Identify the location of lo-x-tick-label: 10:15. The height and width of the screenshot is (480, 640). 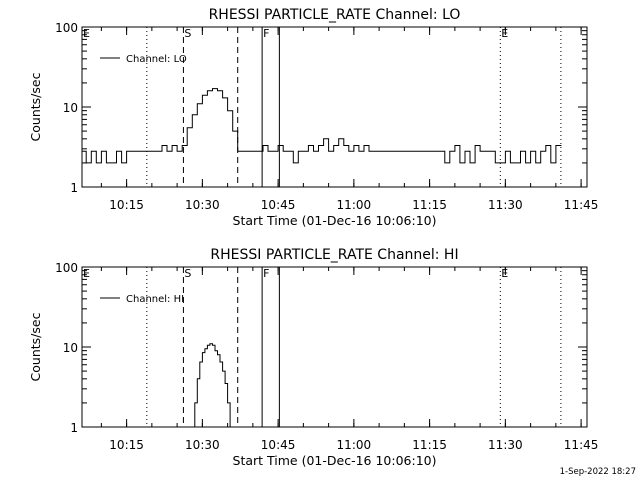
(126, 205).